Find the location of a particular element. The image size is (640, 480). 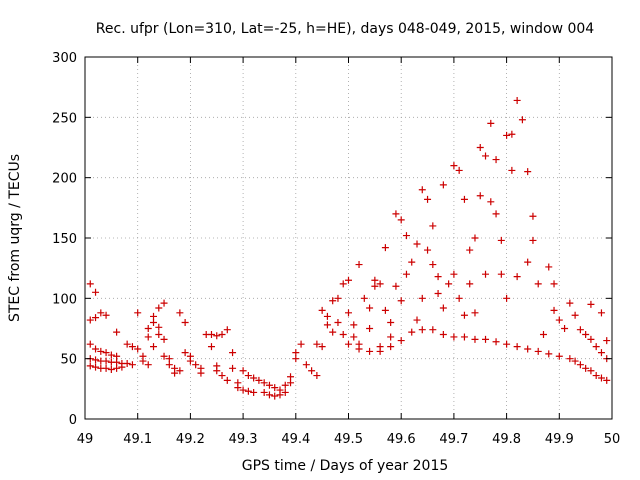

x-axis-label: GPS time / Days of year 2015 is located at coordinates (345, 466).